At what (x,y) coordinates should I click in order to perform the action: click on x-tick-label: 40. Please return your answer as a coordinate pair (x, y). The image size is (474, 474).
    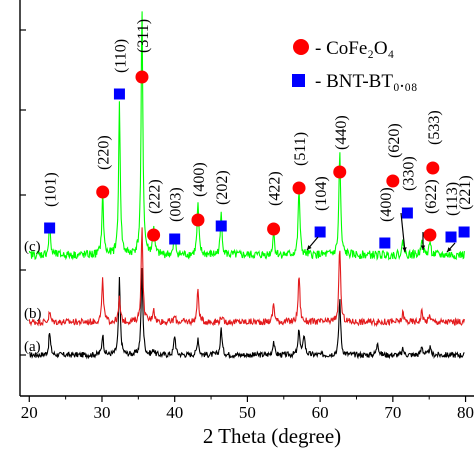
    Looking at the image, I should click on (174, 412).